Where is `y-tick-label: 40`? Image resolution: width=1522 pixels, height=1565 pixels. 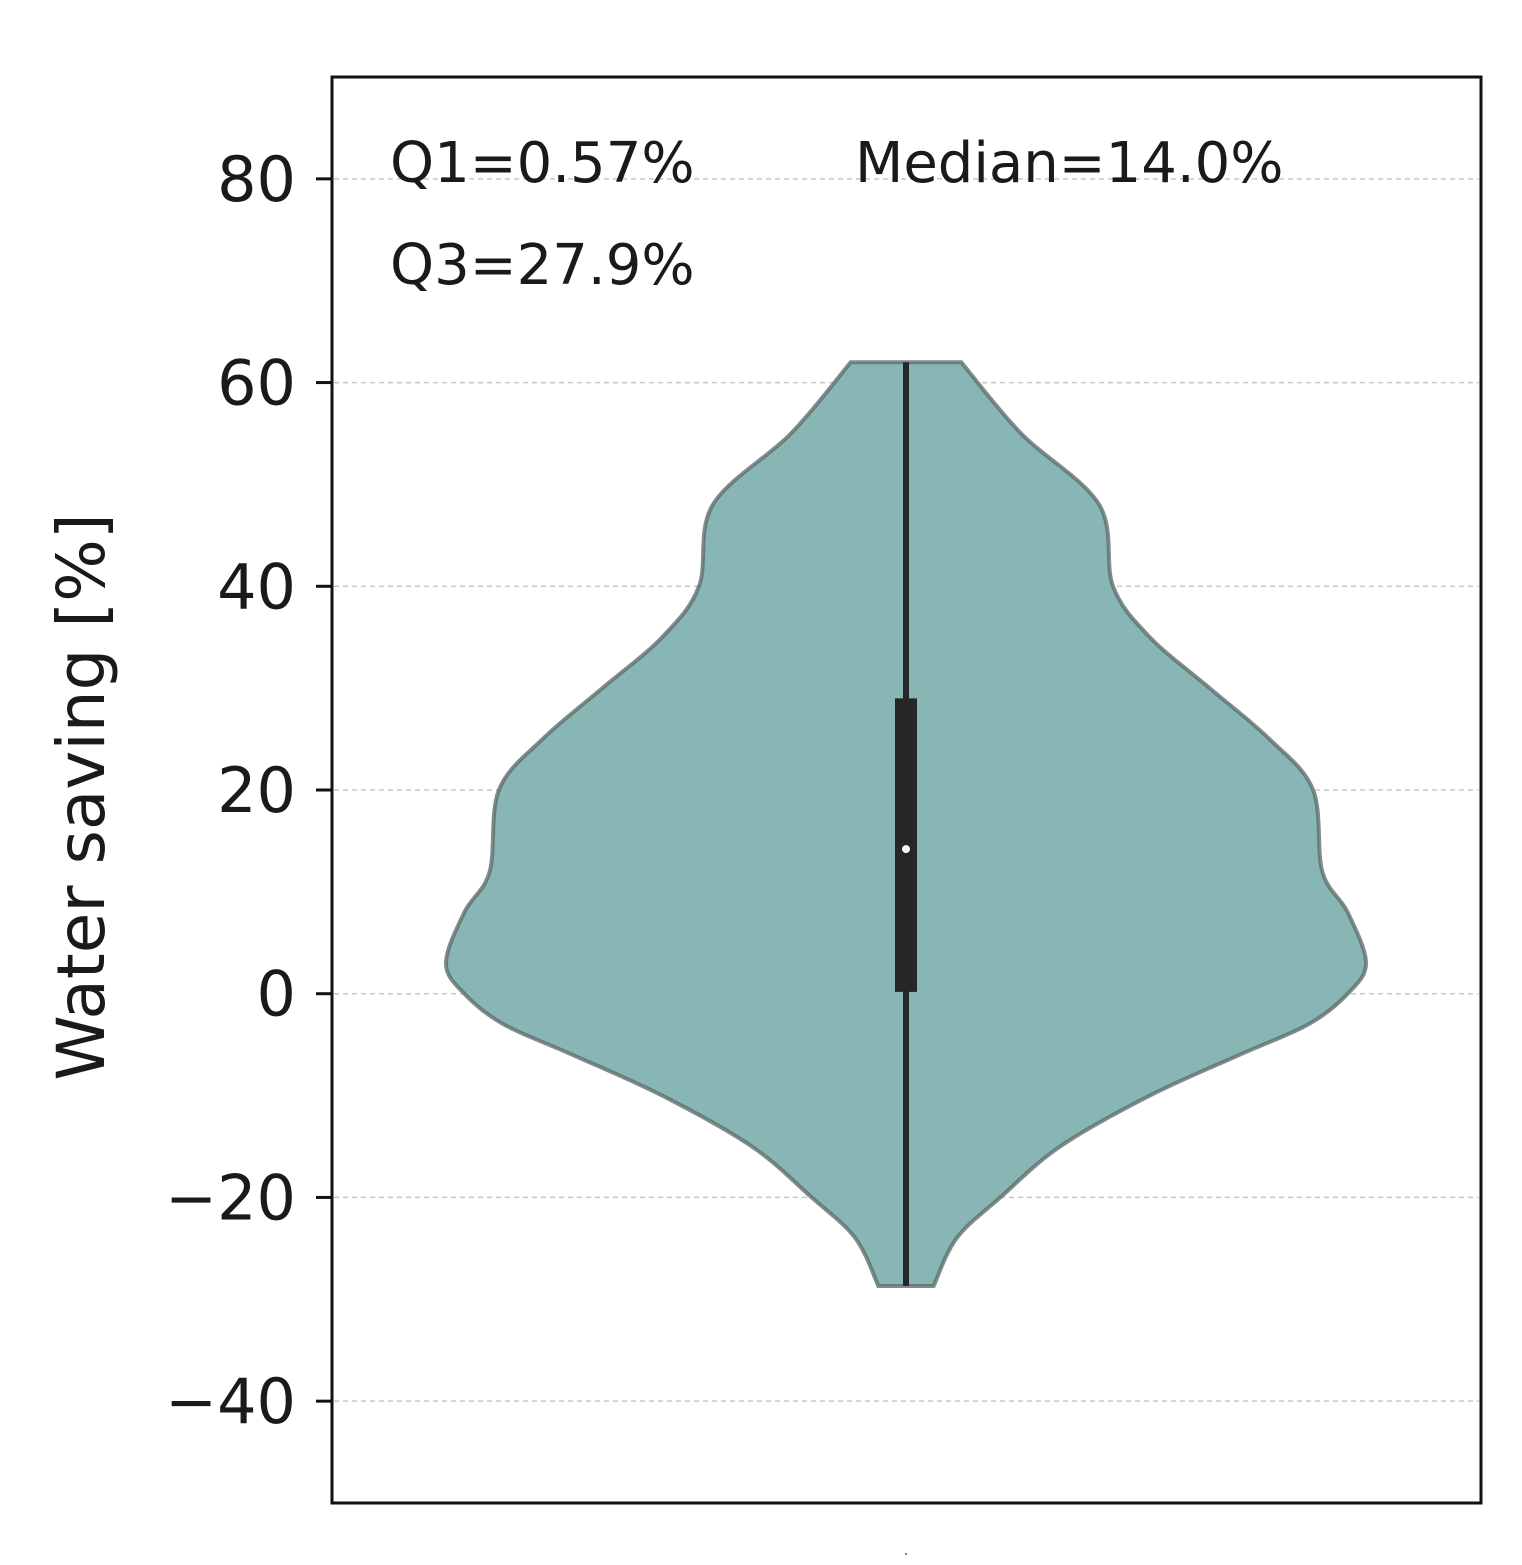 y-tick-label: 40 is located at coordinates (256, 586).